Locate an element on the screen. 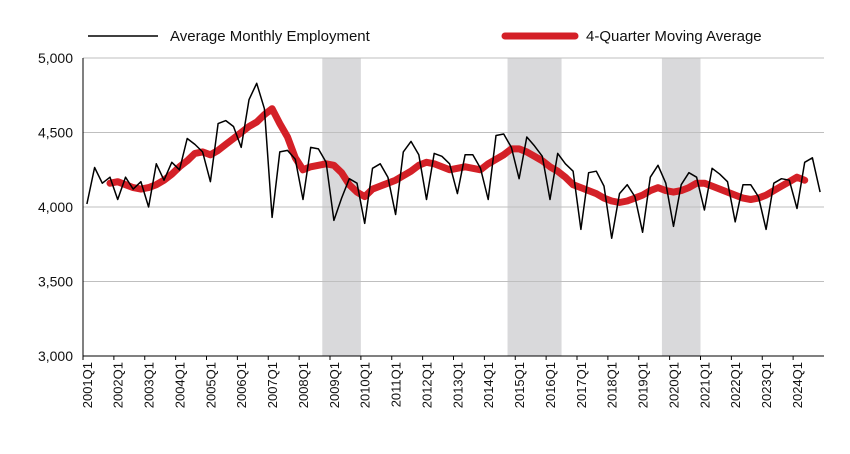 The width and height of the screenshot is (850, 454). x-tick-label: 2022Q1 is located at coordinates (735, 385).